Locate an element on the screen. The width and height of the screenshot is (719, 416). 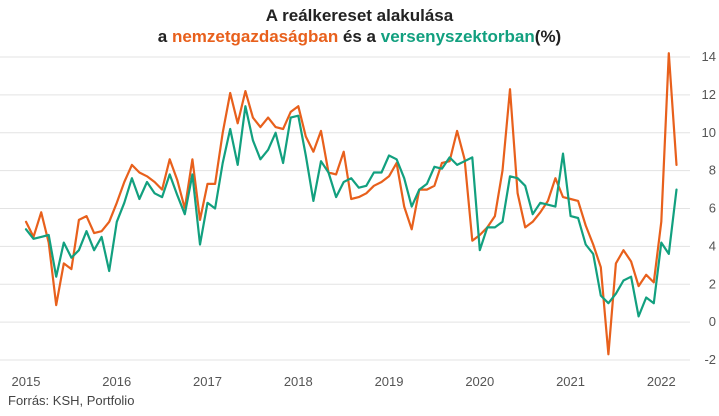
x-tick-label: 2018 is located at coordinates (298, 381).